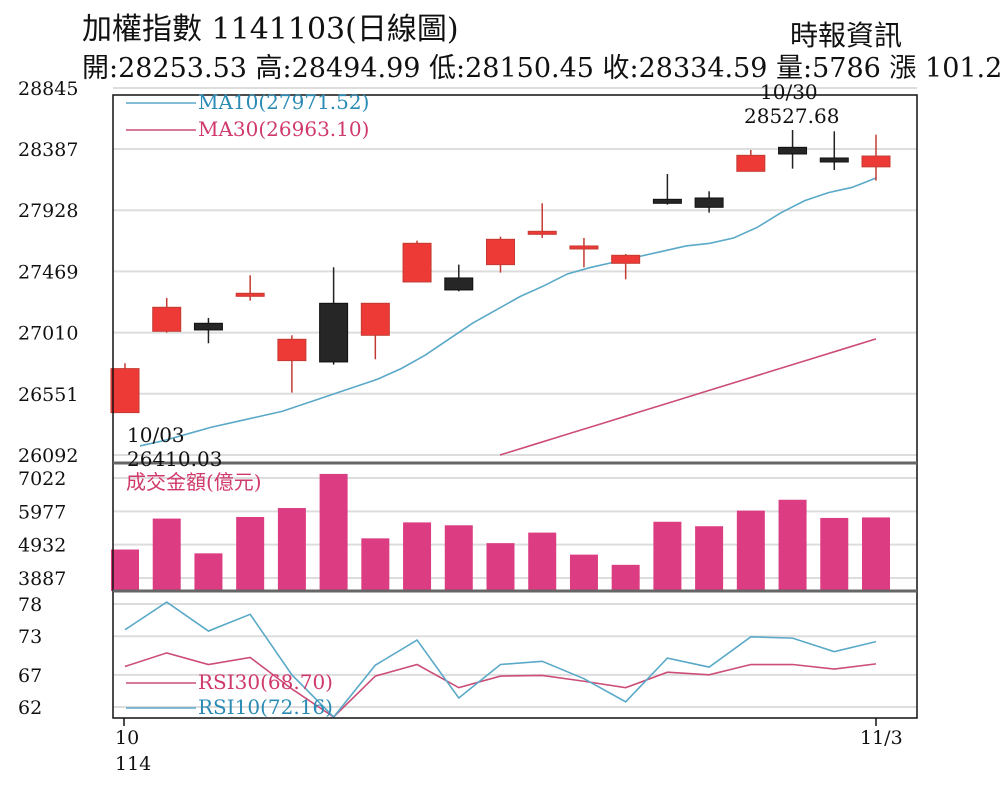  What do you see at coordinates (846, 35) in the screenshot?
I see `data-source: 時報資訊` at bounding box center [846, 35].